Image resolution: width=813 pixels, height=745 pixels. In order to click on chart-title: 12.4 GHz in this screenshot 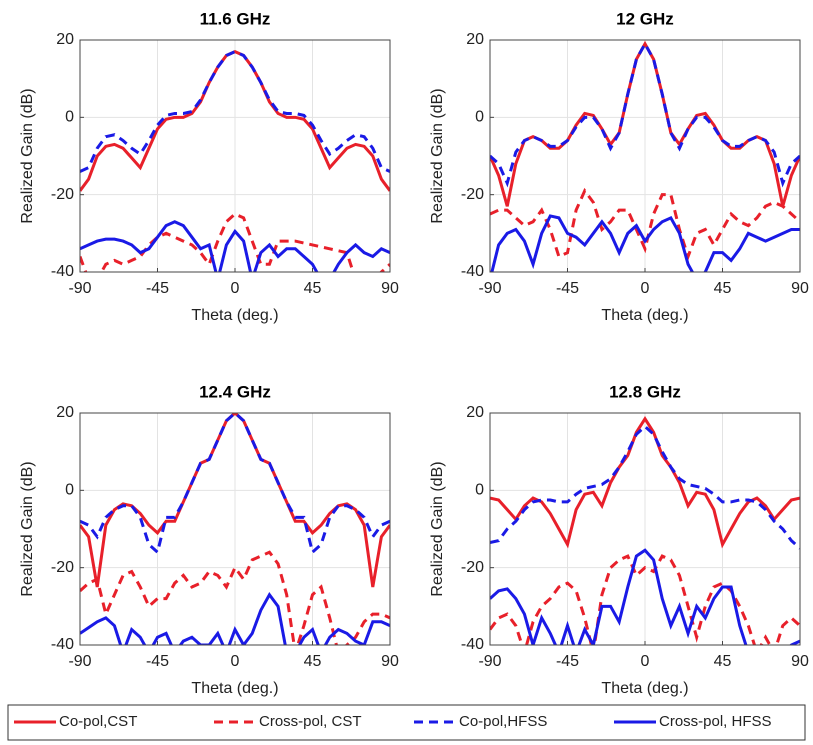, I will do `click(235, 391)`.